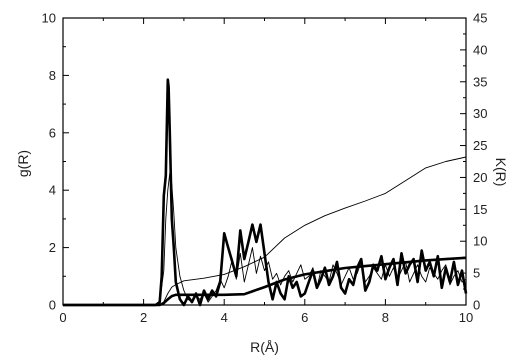 This screenshot has height=362, width=512. Describe the element at coordinates (52, 305) in the screenshot. I see `y-tick-label: 0` at that location.